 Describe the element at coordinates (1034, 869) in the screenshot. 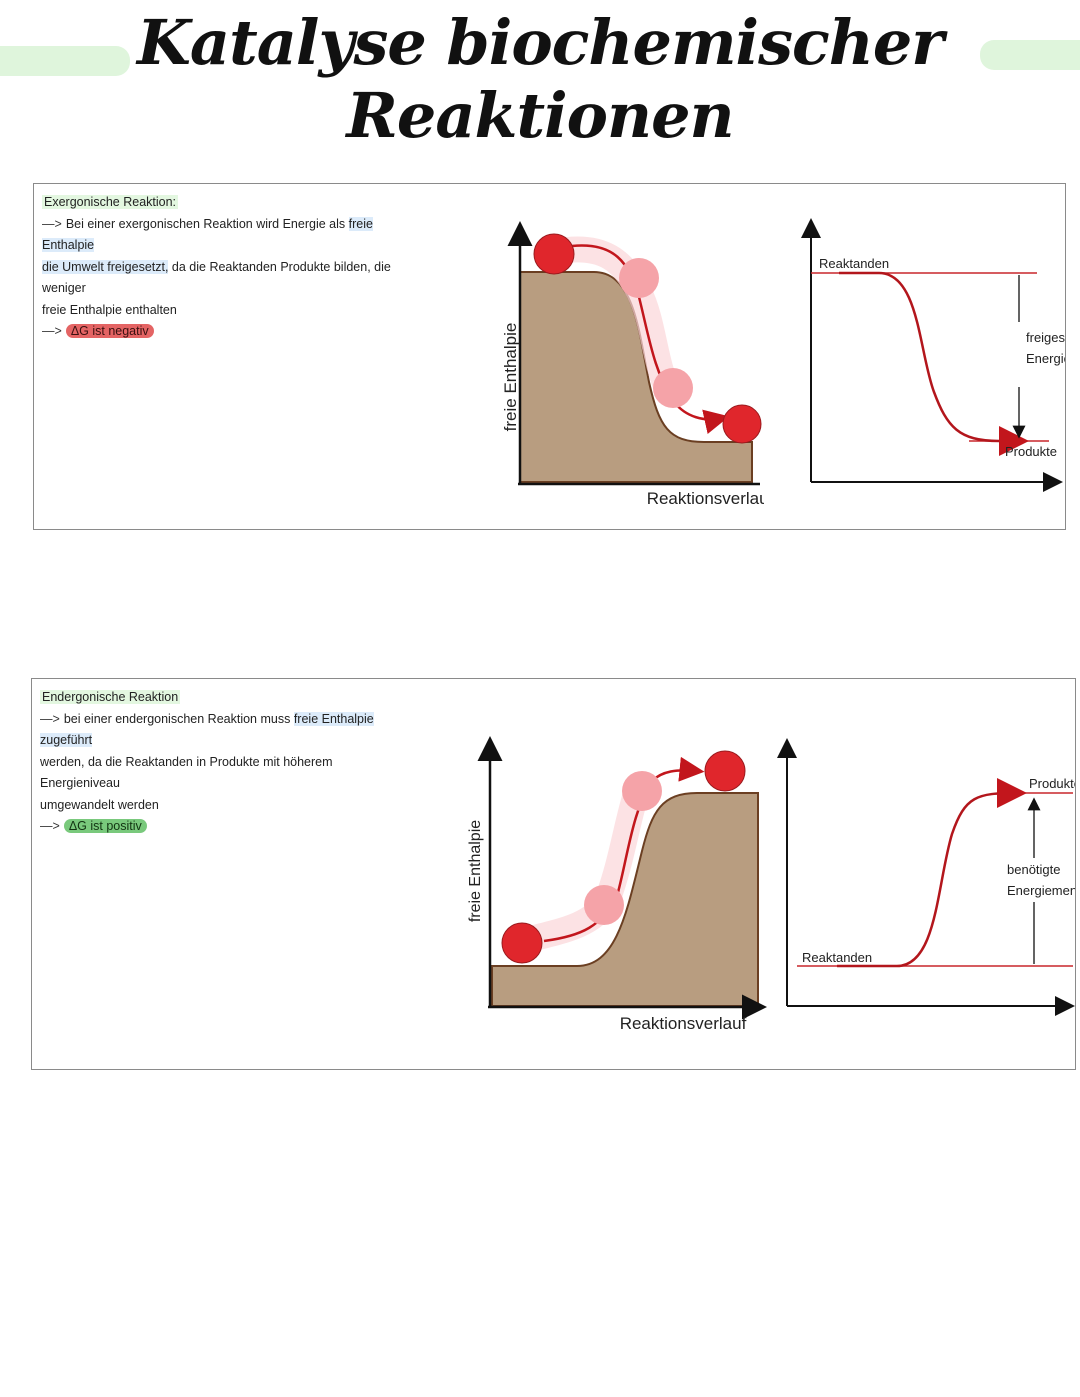

I see `energy-label-1: benötigte` at that location.